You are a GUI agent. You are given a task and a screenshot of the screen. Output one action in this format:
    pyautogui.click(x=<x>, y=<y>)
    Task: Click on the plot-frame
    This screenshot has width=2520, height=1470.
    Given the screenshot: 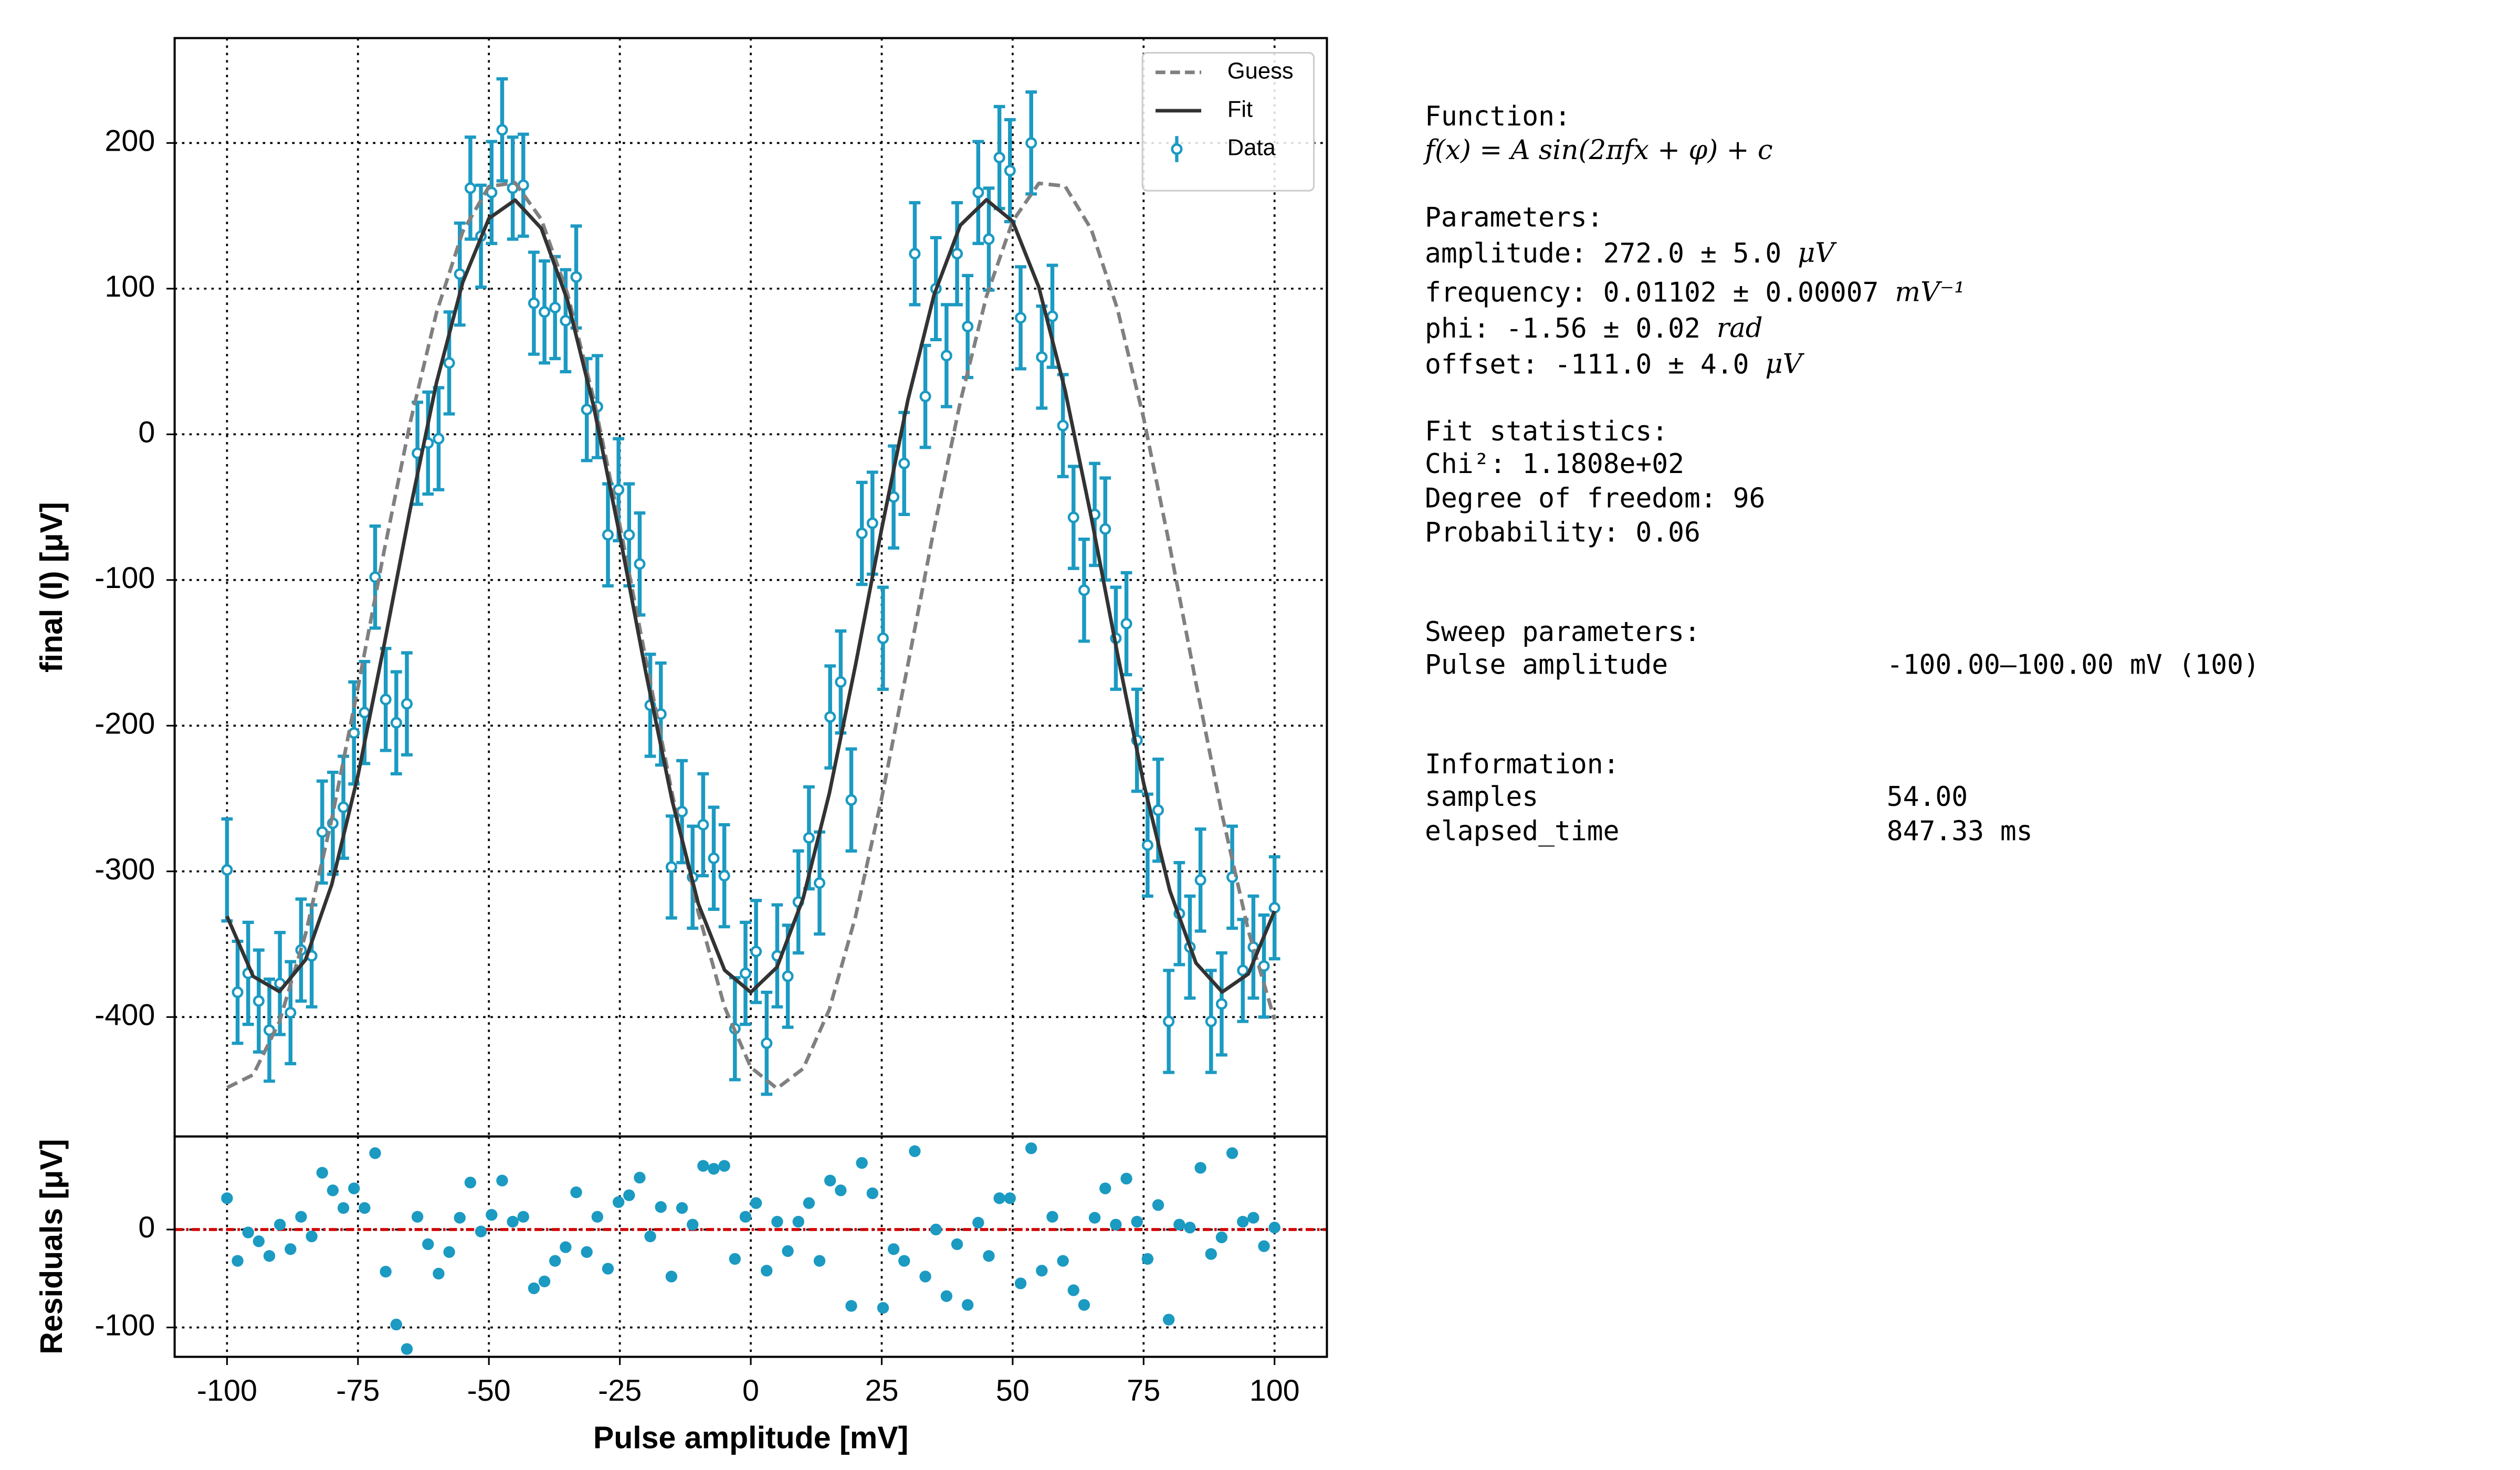 What is the action you would take?
    pyautogui.click(x=750, y=1246)
    